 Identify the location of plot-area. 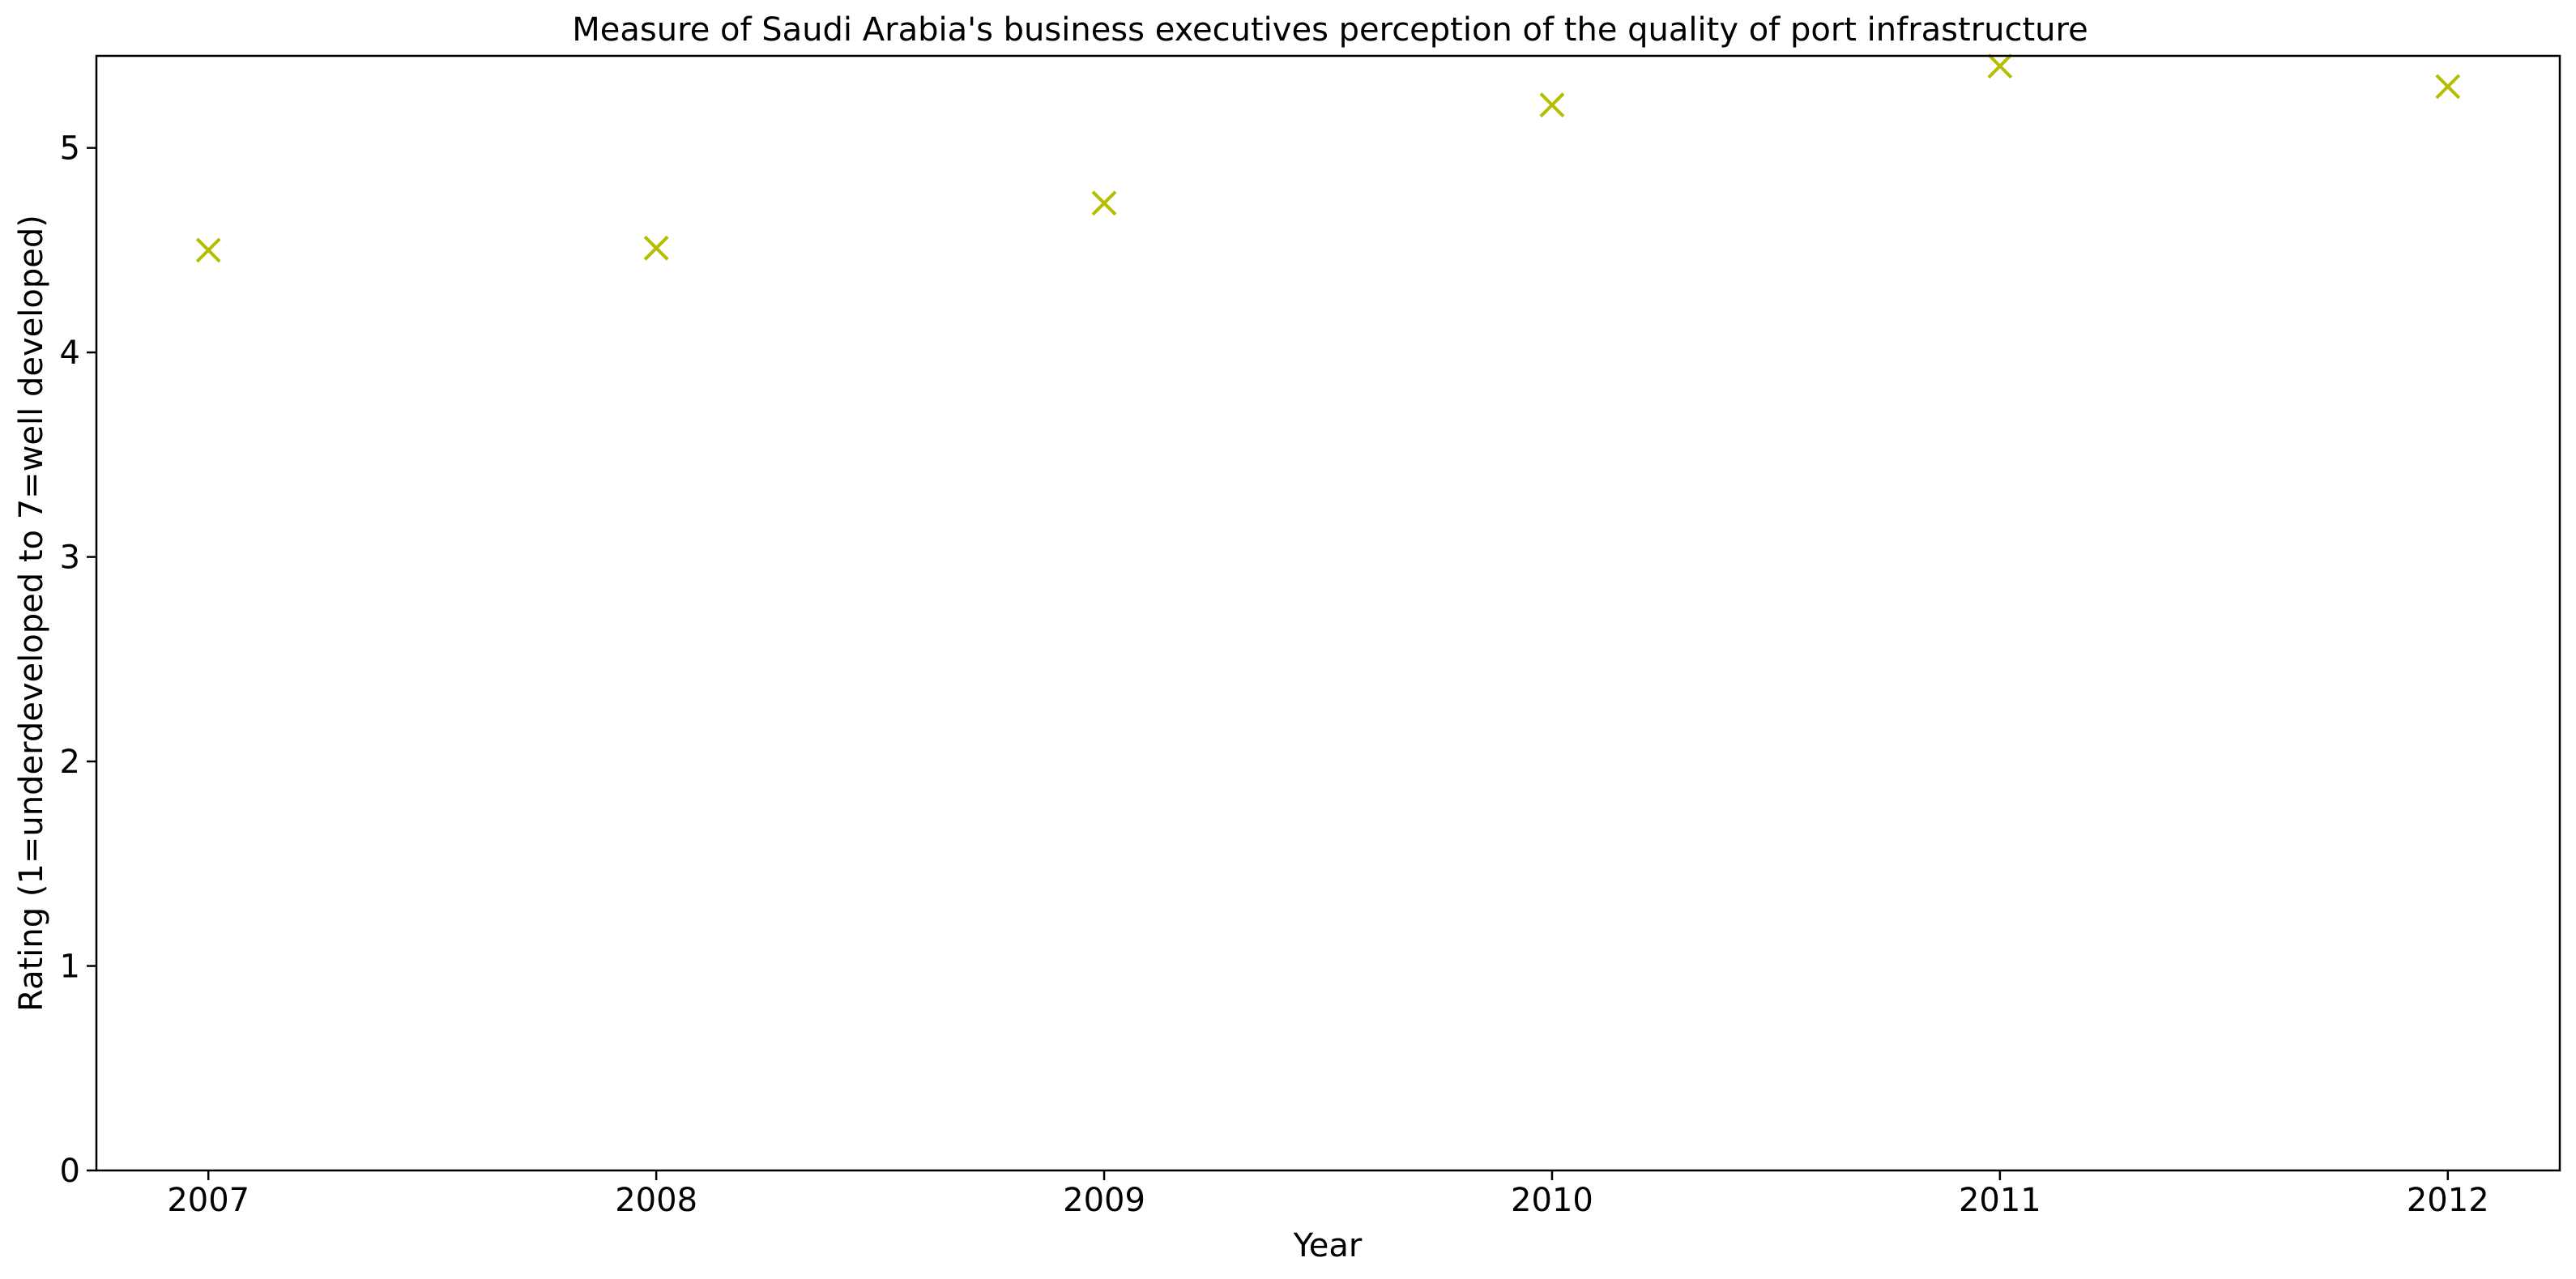
(1328, 158).